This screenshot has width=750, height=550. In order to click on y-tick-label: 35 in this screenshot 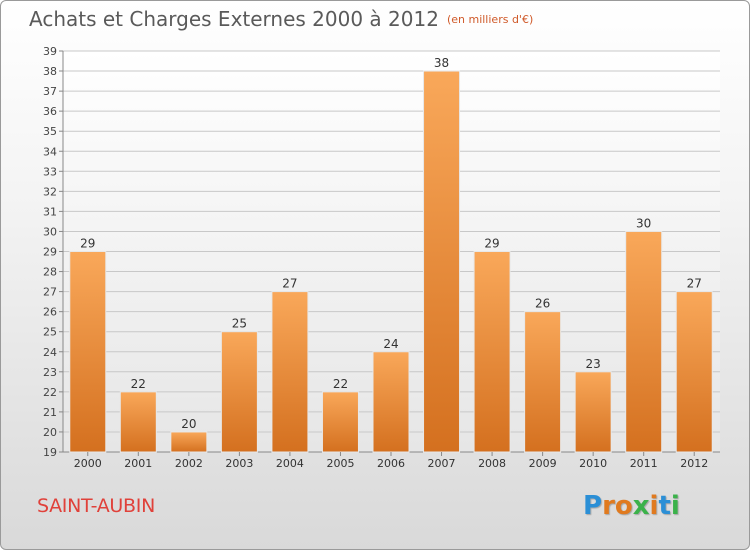, I will do `click(50, 131)`.